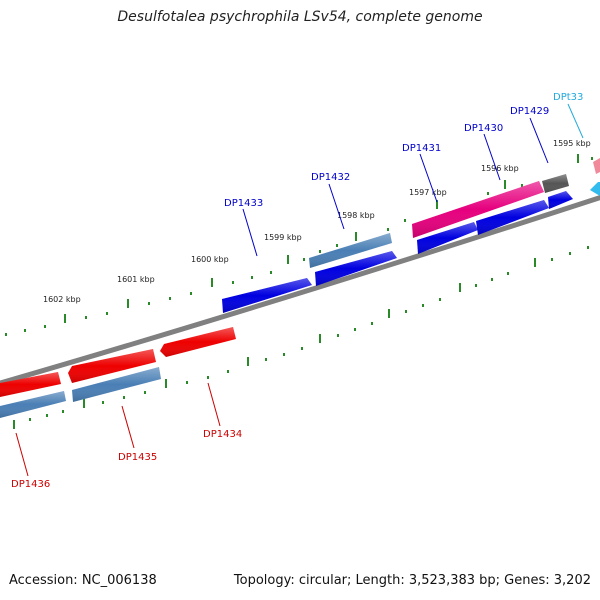  What do you see at coordinates (350, 250) in the screenshot?
I see `gene-dp1432-forward-upper` at bounding box center [350, 250].